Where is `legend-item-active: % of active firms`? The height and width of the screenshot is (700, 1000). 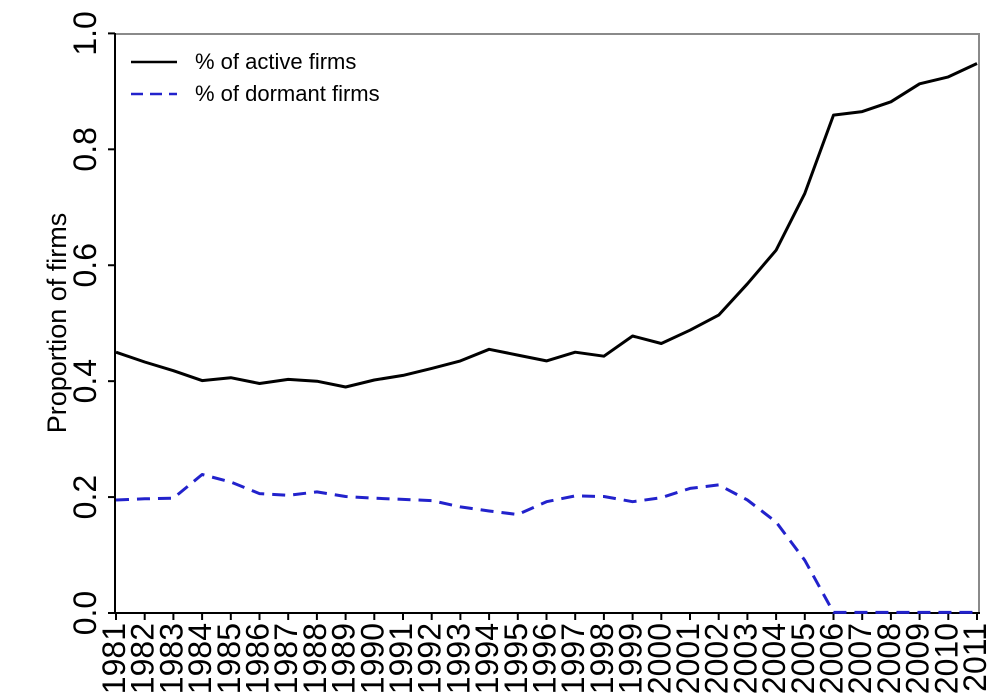 legend-item-active: % of active firms is located at coordinates (255, 61).